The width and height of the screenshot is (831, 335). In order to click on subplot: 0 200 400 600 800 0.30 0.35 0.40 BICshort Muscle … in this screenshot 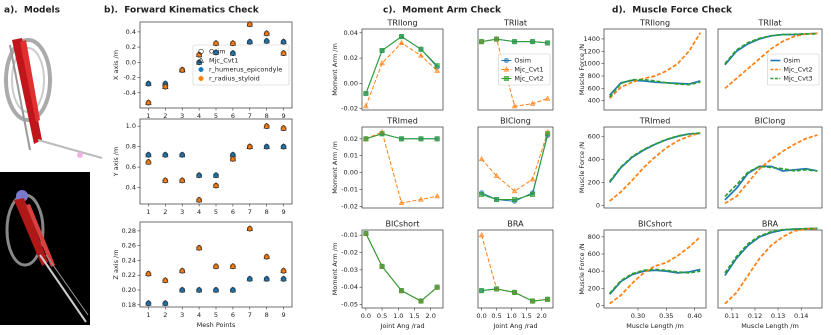, I will do `click(642, 275)`.